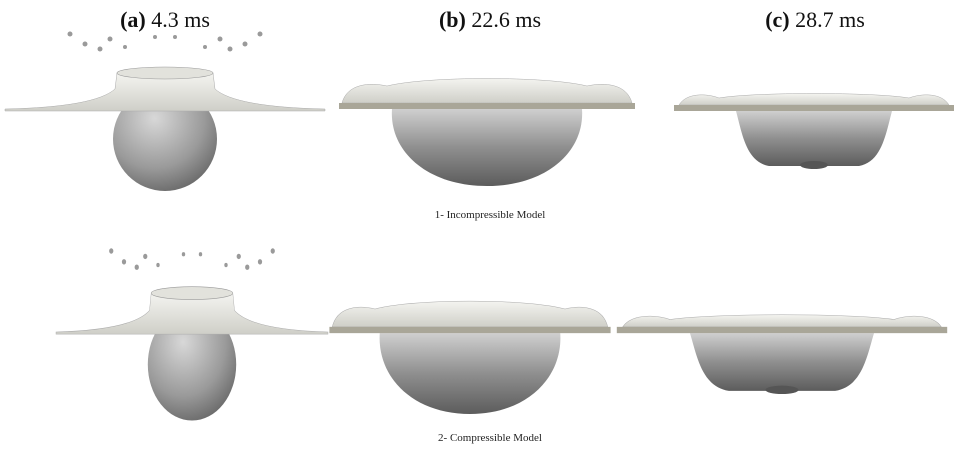  Describe the element at coordinates (452, 19) in the screenshot. I see `panel-label: (b)` at that location.